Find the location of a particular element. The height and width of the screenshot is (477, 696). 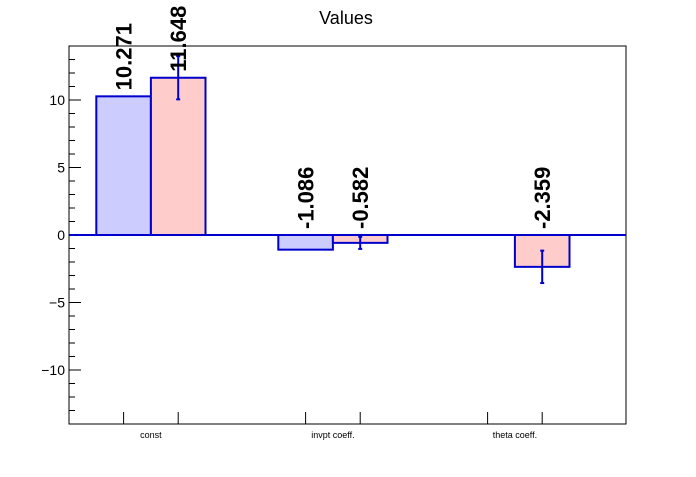

y-tick-label: −5 is located at coordinates (57, 303).